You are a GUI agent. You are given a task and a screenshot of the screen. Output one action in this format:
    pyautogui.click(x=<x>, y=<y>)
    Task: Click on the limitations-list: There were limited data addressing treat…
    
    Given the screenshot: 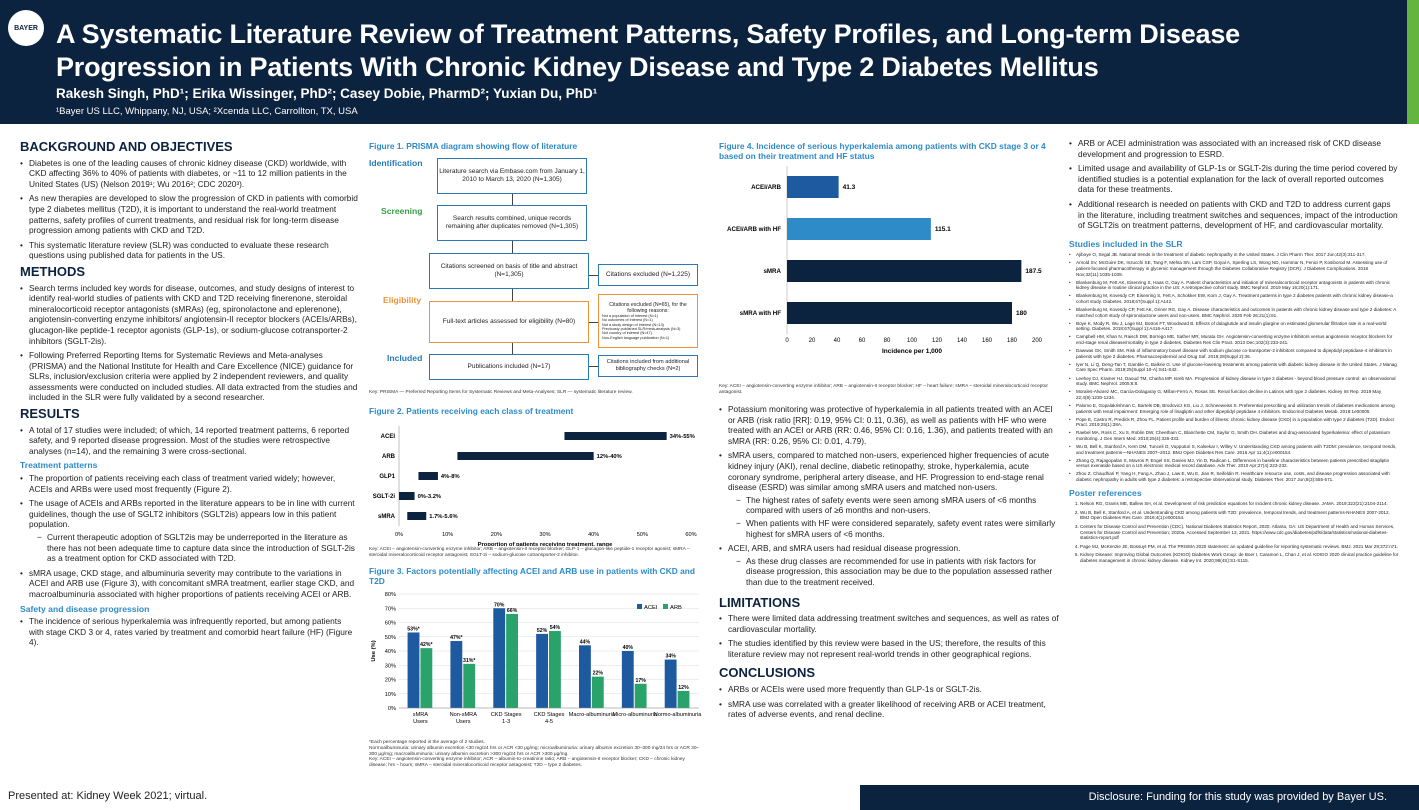 What is the action you would take?
    pyautogui.click(x=889, y=636)
    